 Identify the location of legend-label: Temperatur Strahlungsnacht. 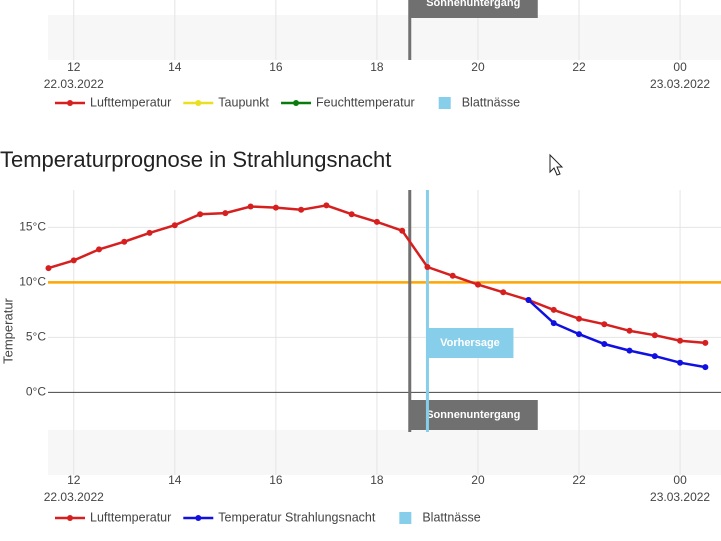
(297, 517).